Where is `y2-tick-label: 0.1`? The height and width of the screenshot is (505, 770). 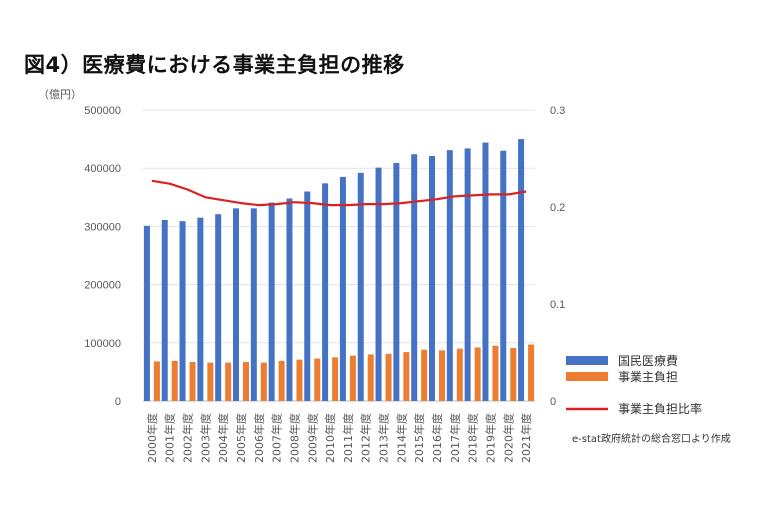
y2-tick-label: 0.1 is located at coordinates (557, 305).